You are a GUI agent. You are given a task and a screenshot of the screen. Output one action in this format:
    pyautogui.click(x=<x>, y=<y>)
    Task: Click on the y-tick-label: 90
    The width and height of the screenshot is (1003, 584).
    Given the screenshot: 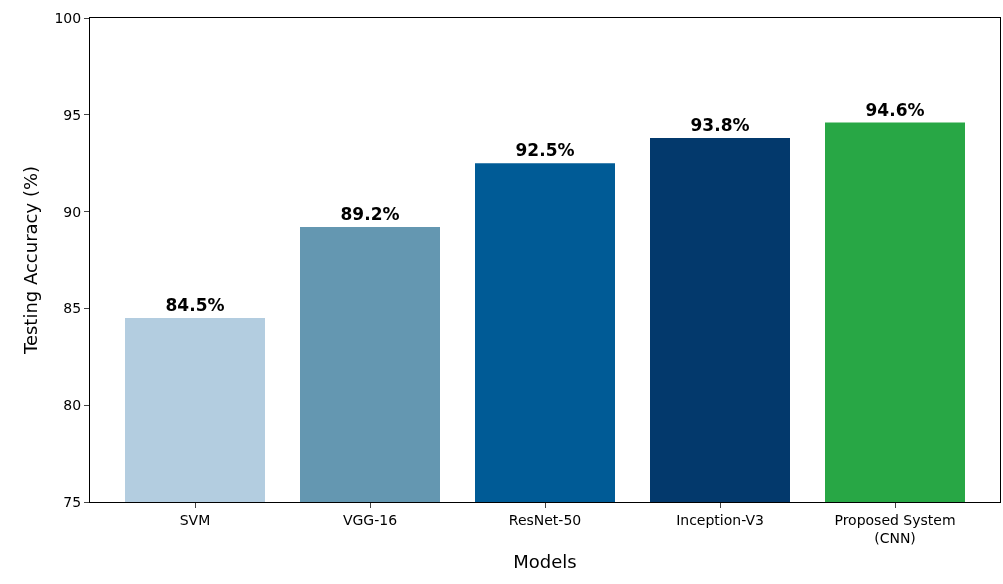 What is the action you would take?
    pyautogui.click(x=72, y=211)
    